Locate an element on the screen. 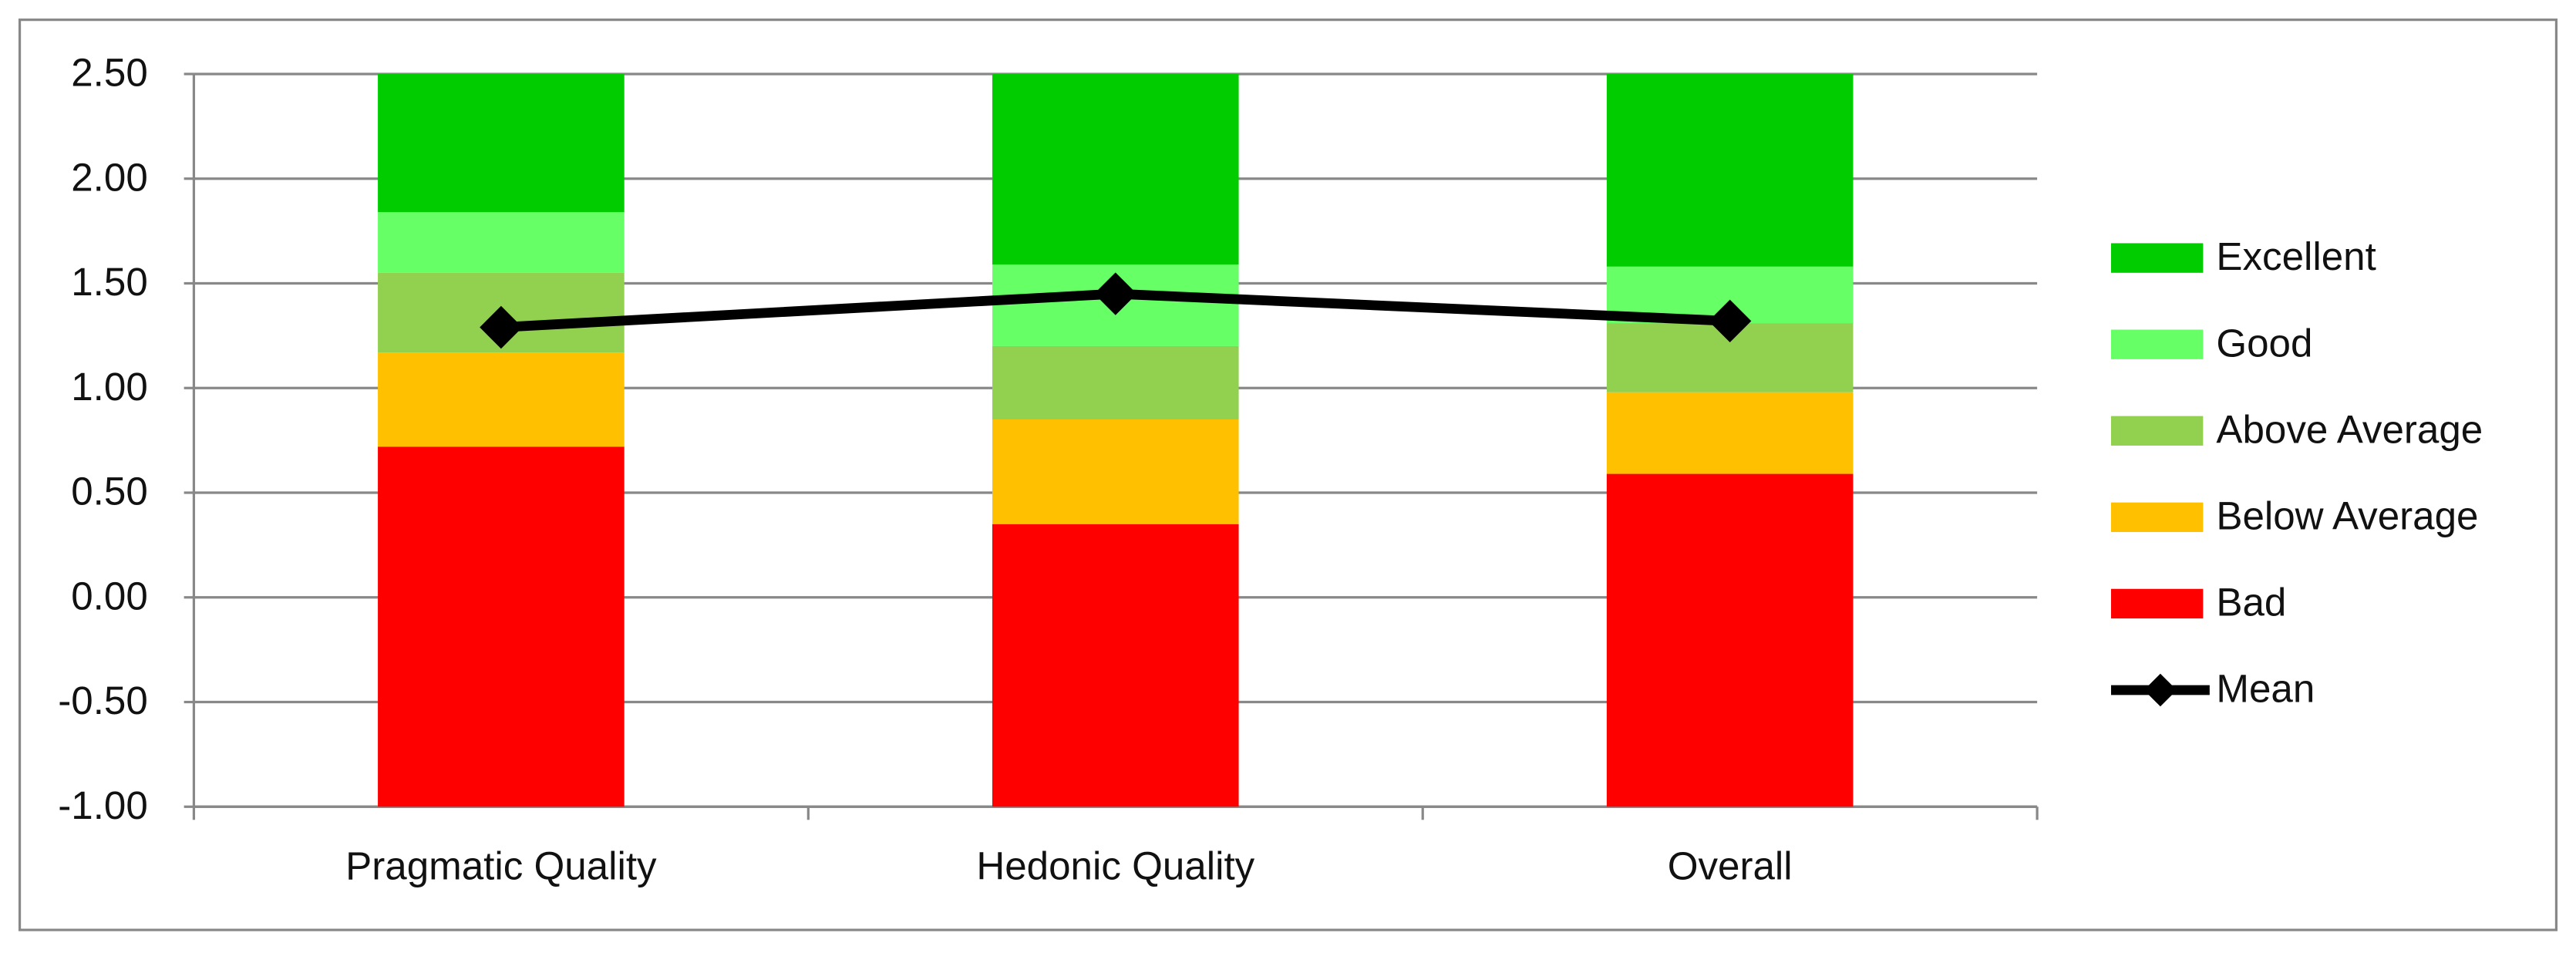  y-tick-label: 2.00 is located at coordinates (110, 177).